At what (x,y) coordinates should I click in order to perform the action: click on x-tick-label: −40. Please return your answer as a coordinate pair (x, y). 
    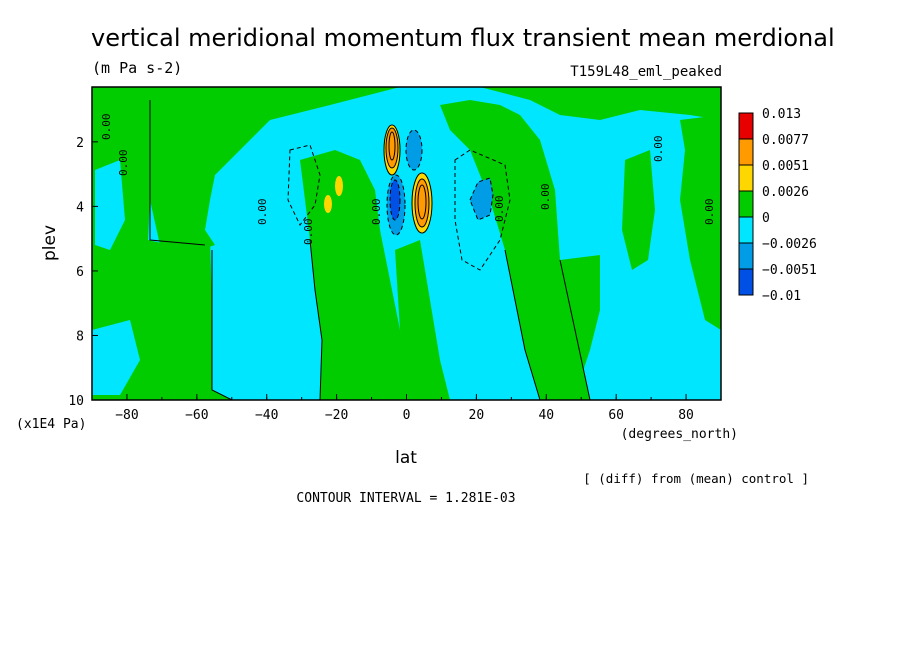
    Looking at the image, I should click on (266, 415).